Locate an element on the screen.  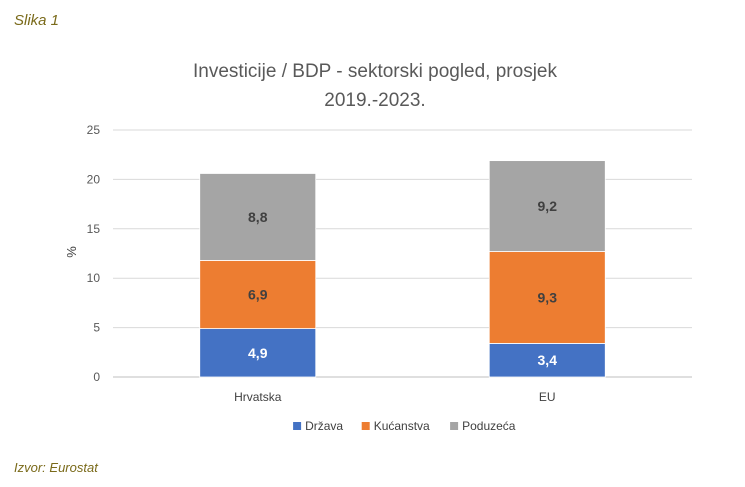
data-label: 6,9 is located at coordinates (258, 295).